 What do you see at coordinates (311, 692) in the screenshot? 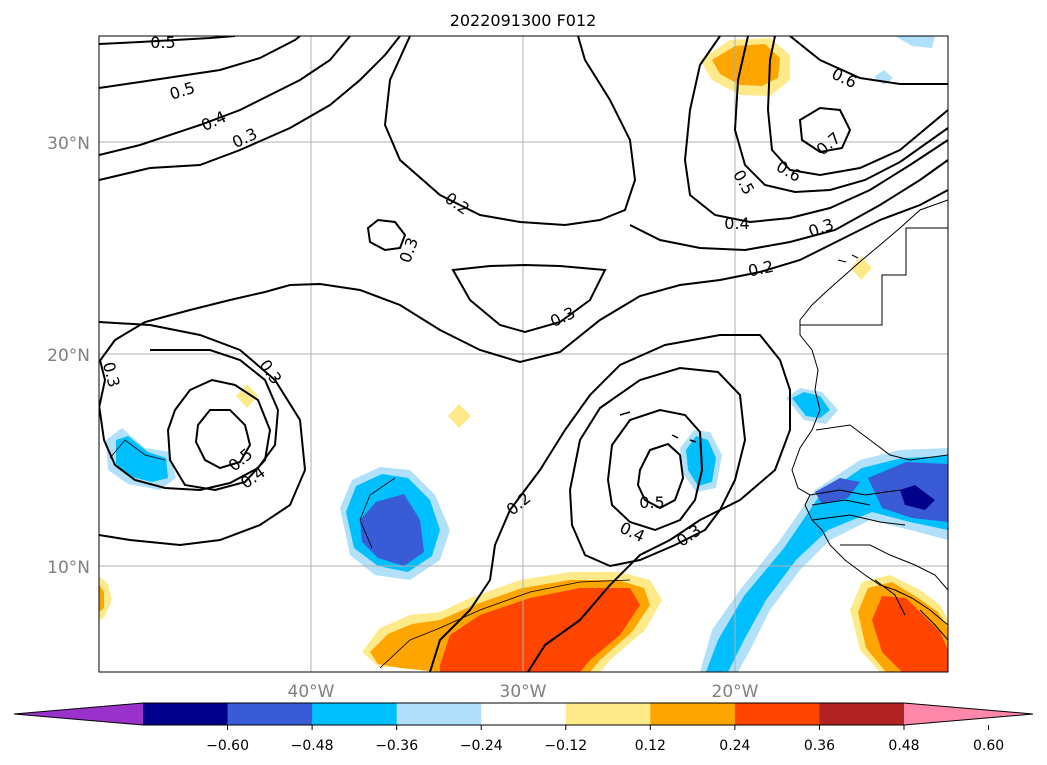
I see `lon-label: 40°W` at bounding box center [311, 692].